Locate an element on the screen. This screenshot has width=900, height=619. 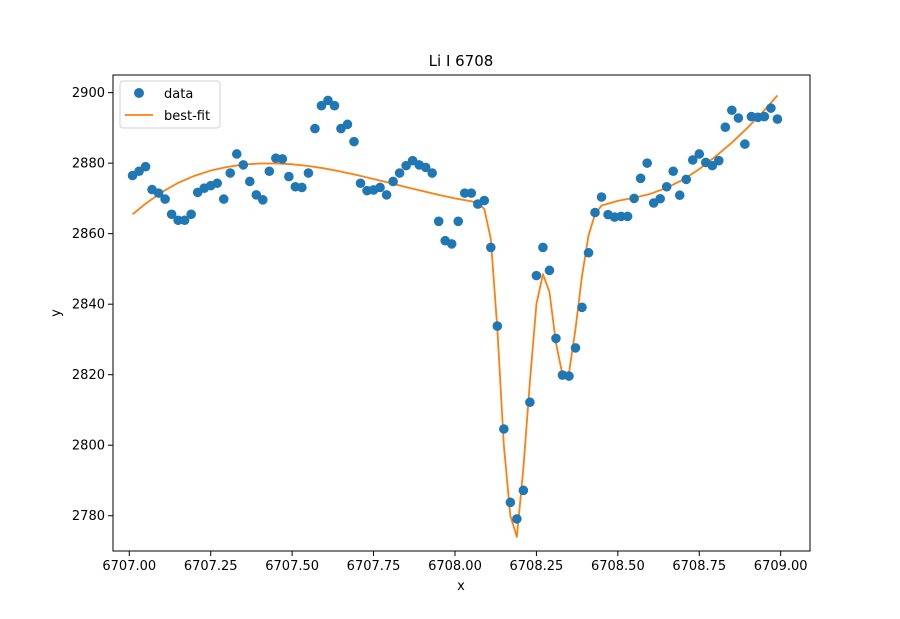
x-tick-label: 6707.00 is located at coordinates (129, 566).